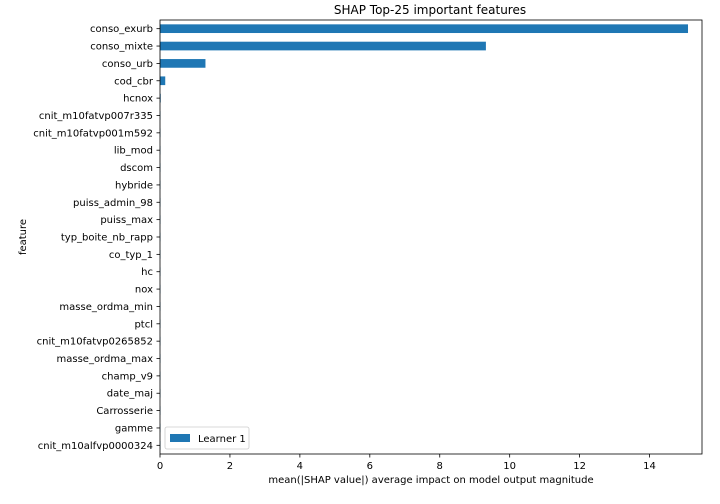 This screenshot has height=504, width=720. Describe the element at coordinates (144, 290) in the screenshot. I see `y-tick-label: nox` at that location.